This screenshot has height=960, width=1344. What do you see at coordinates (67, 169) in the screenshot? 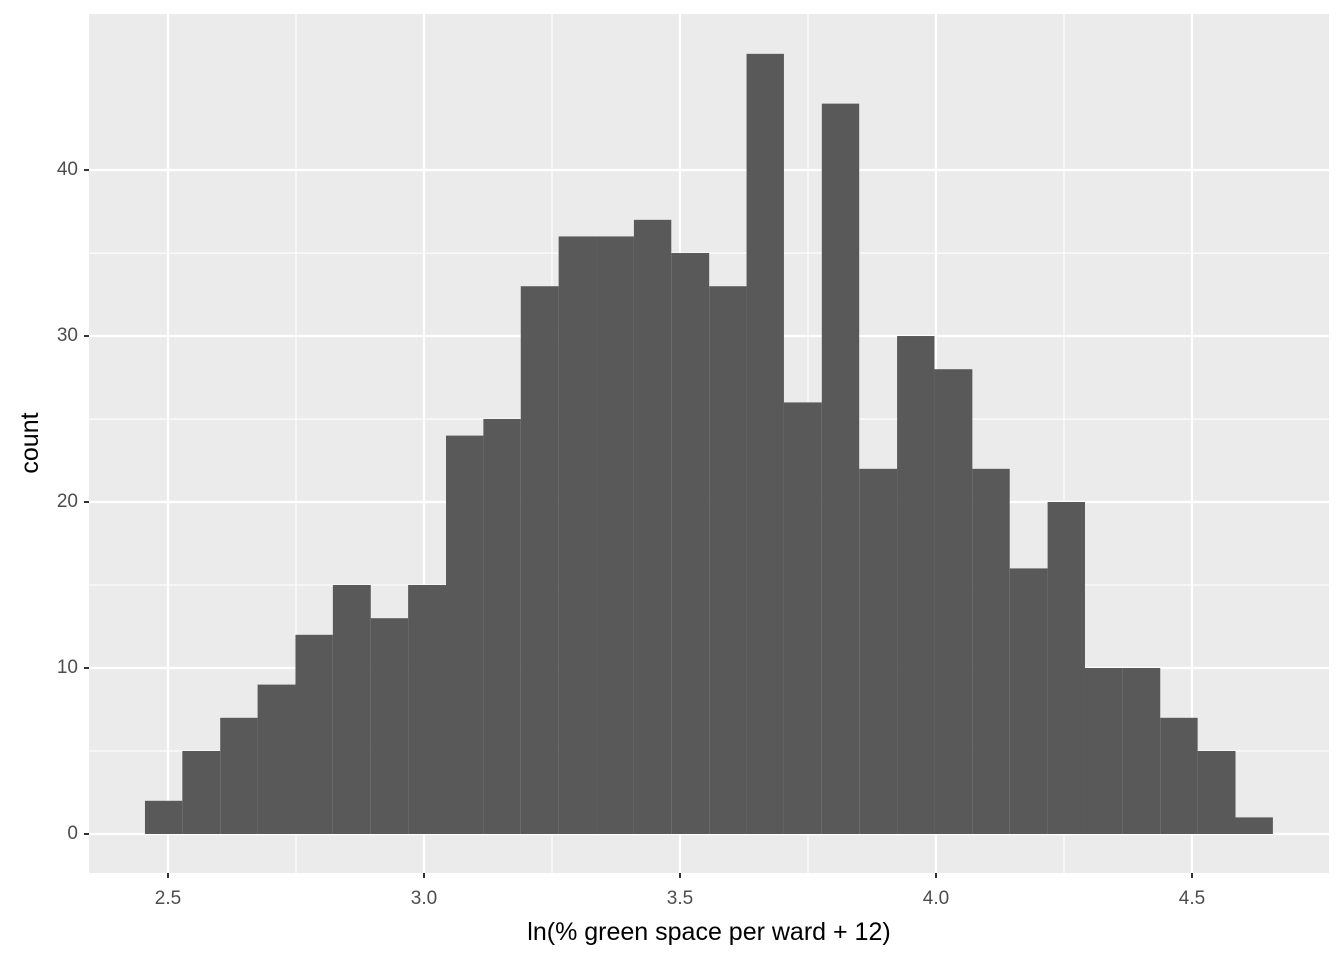
I see `y-tick-label: 40` at bounding box center [67, 169].